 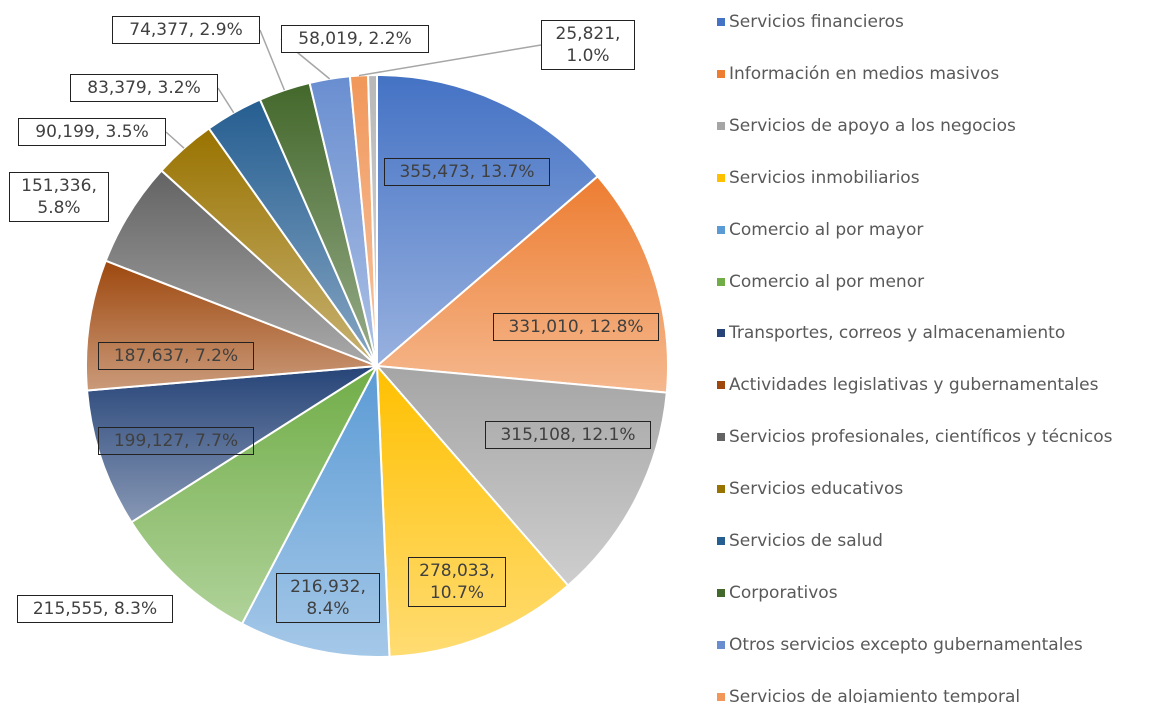 What do you see at coordinates (59, 197) in the screenshot?
I see `data-label: 151,336, 5.8%` at bounding box center [59, 197].